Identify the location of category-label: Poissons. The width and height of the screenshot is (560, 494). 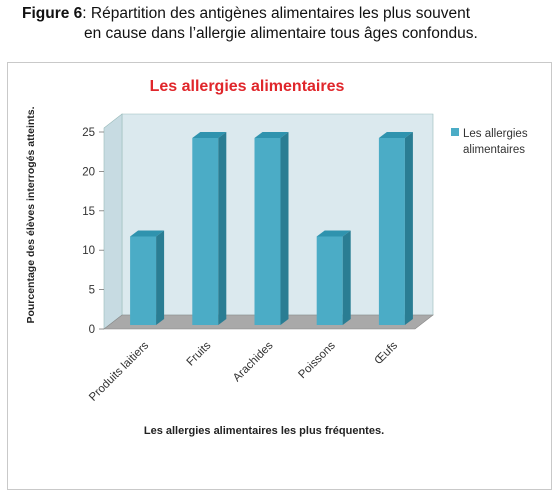
(317, 360).